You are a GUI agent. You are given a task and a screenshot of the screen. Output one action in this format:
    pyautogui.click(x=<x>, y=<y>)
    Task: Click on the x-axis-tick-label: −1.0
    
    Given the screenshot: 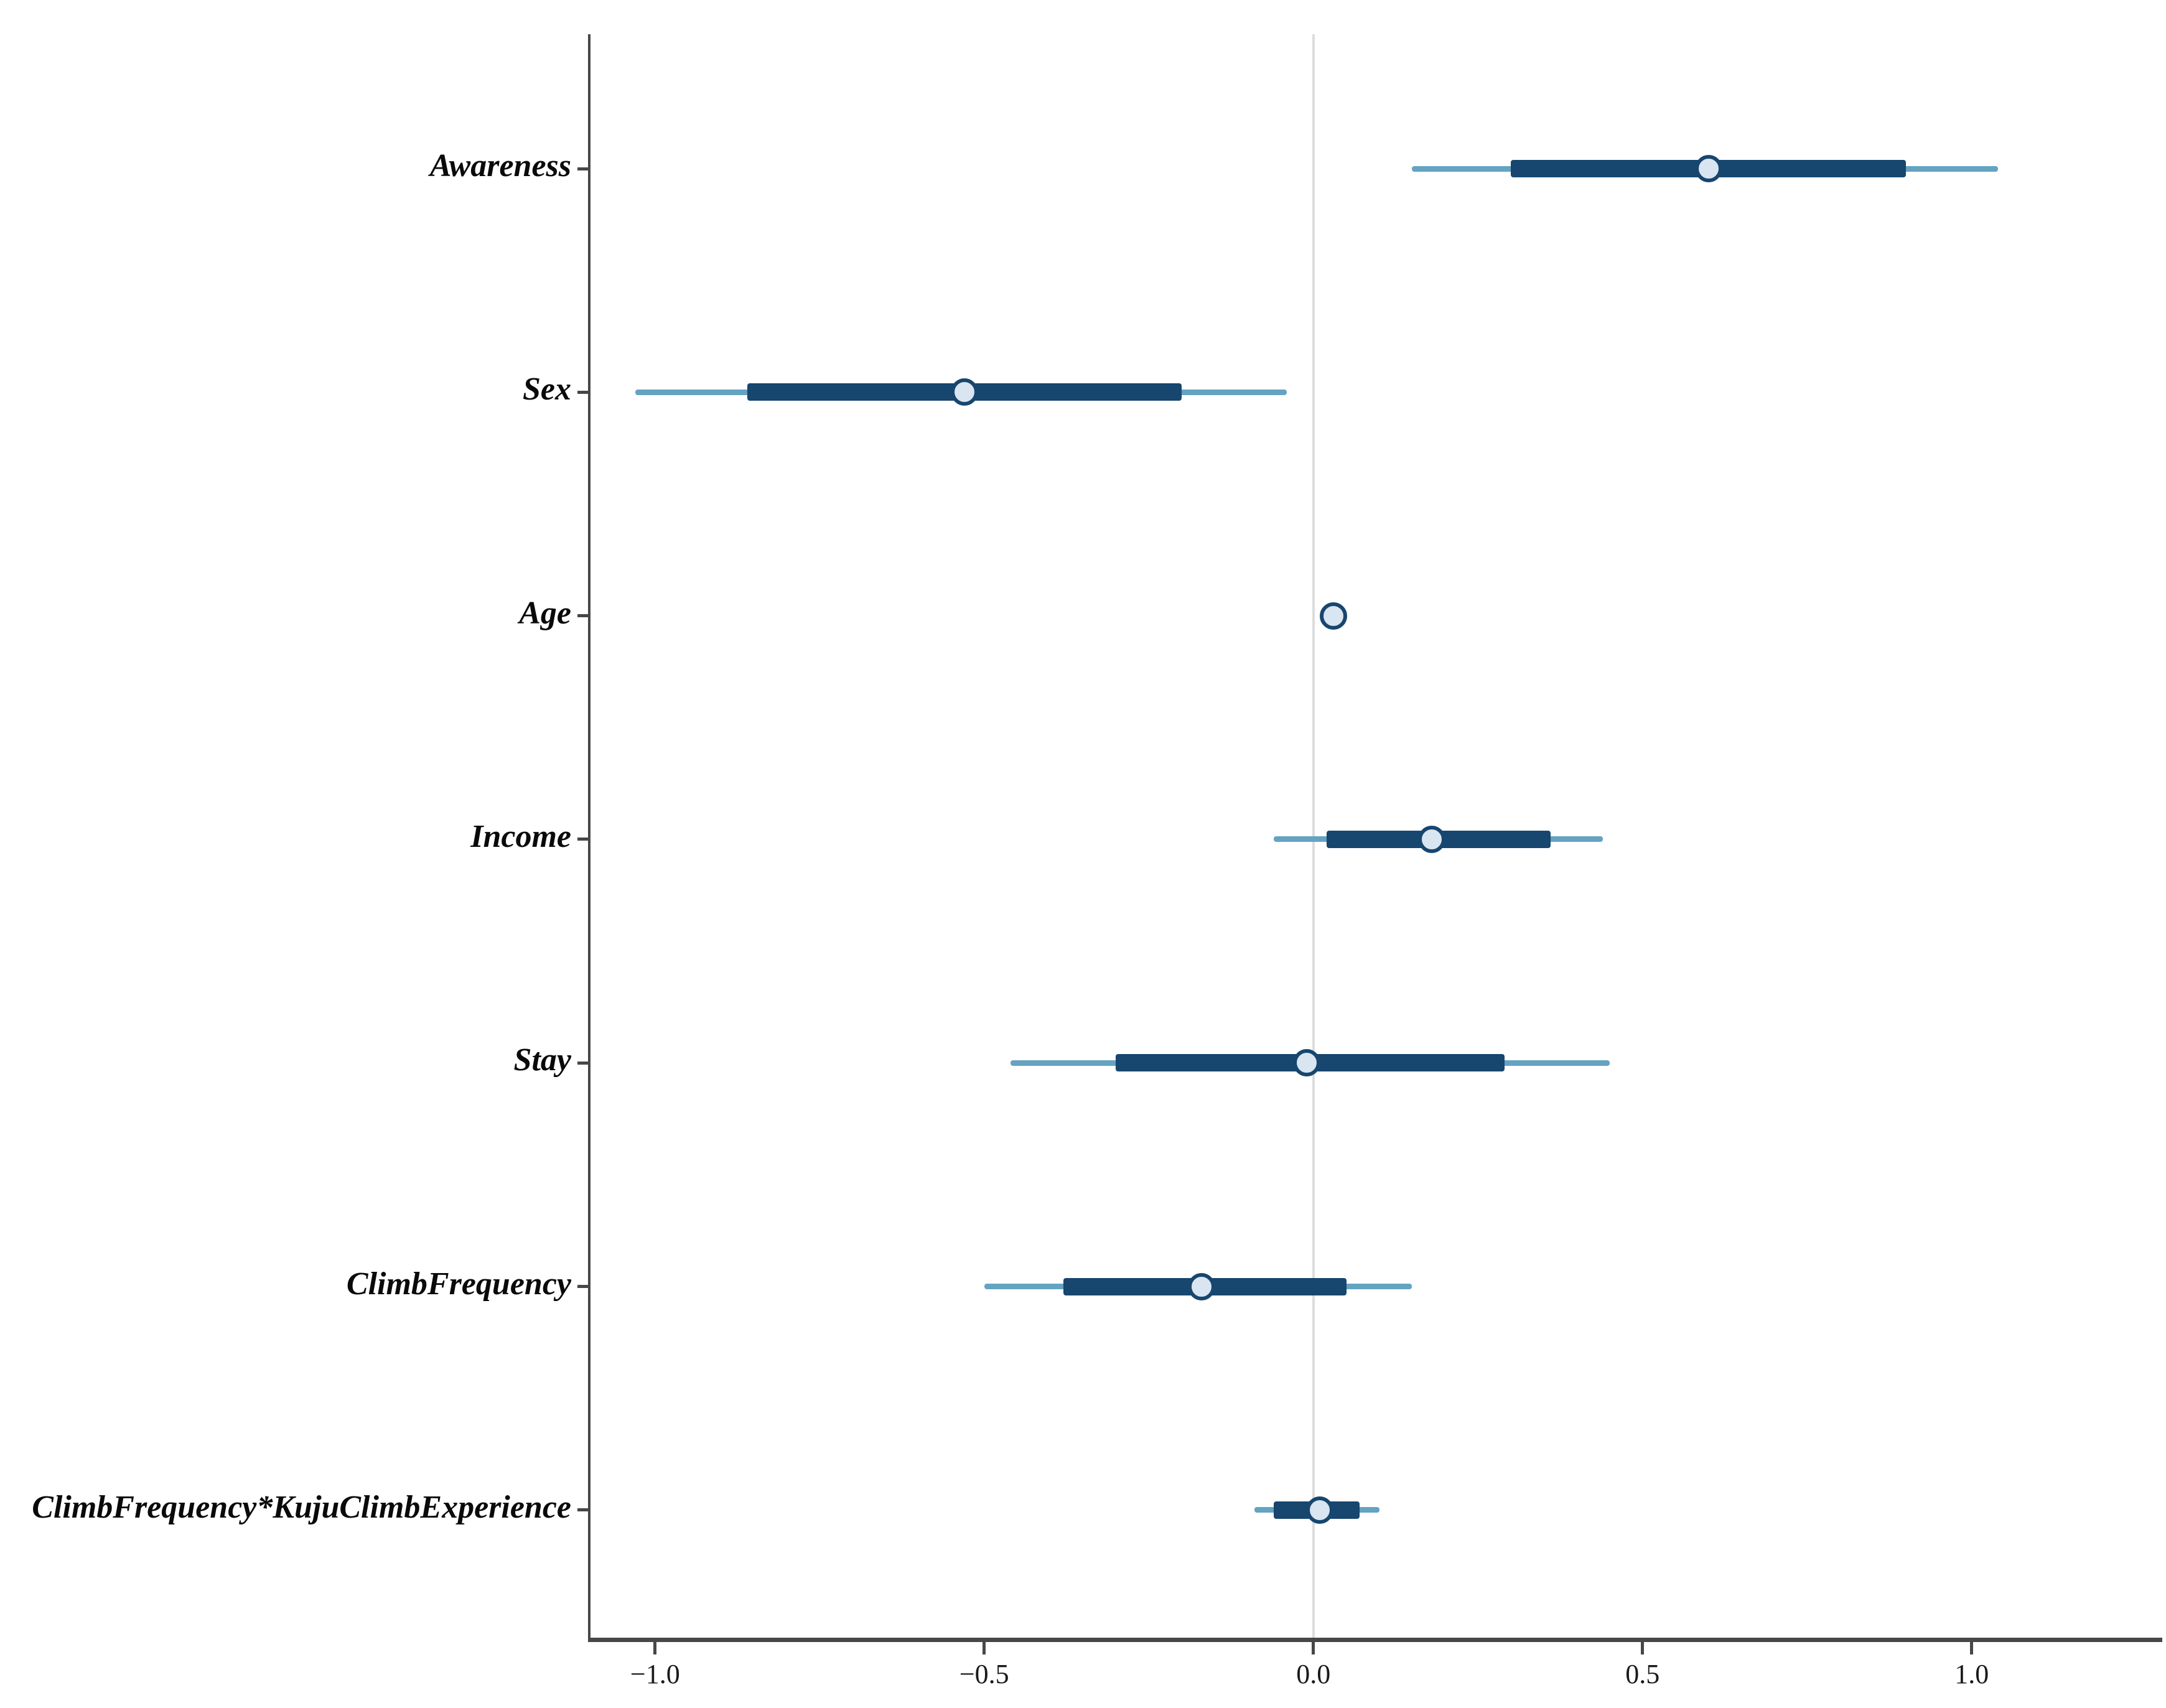 What is the action you would take?
    pyautogui.click(x=655, y=1674)
    